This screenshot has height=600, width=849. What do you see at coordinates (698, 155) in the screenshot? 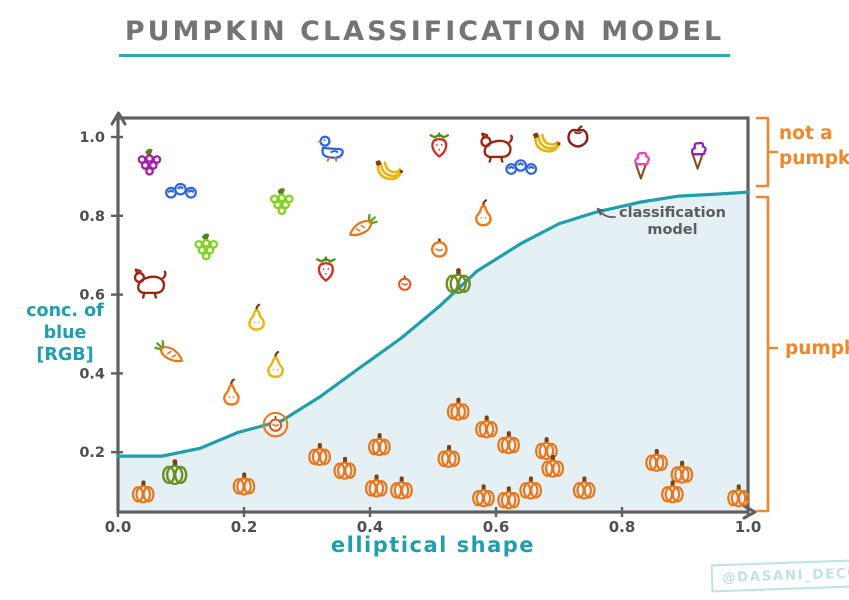
I see `icecream-purple-icon` at bounding box center [698, 155].